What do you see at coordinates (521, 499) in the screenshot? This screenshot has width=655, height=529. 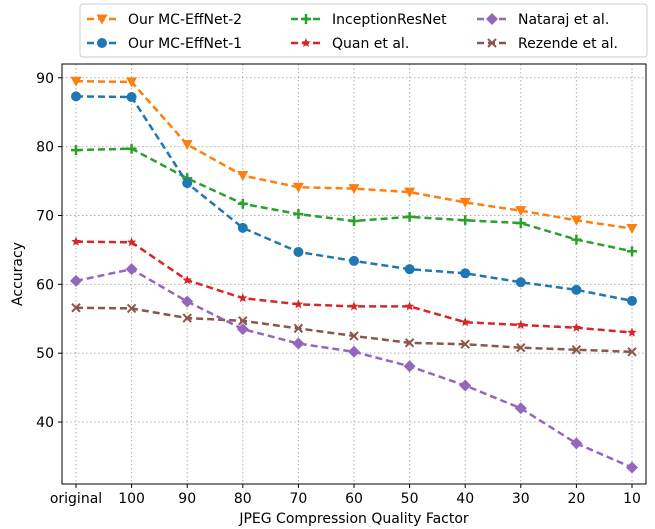 I see `x-tick-label: 30` at bounding box center [521, 499].